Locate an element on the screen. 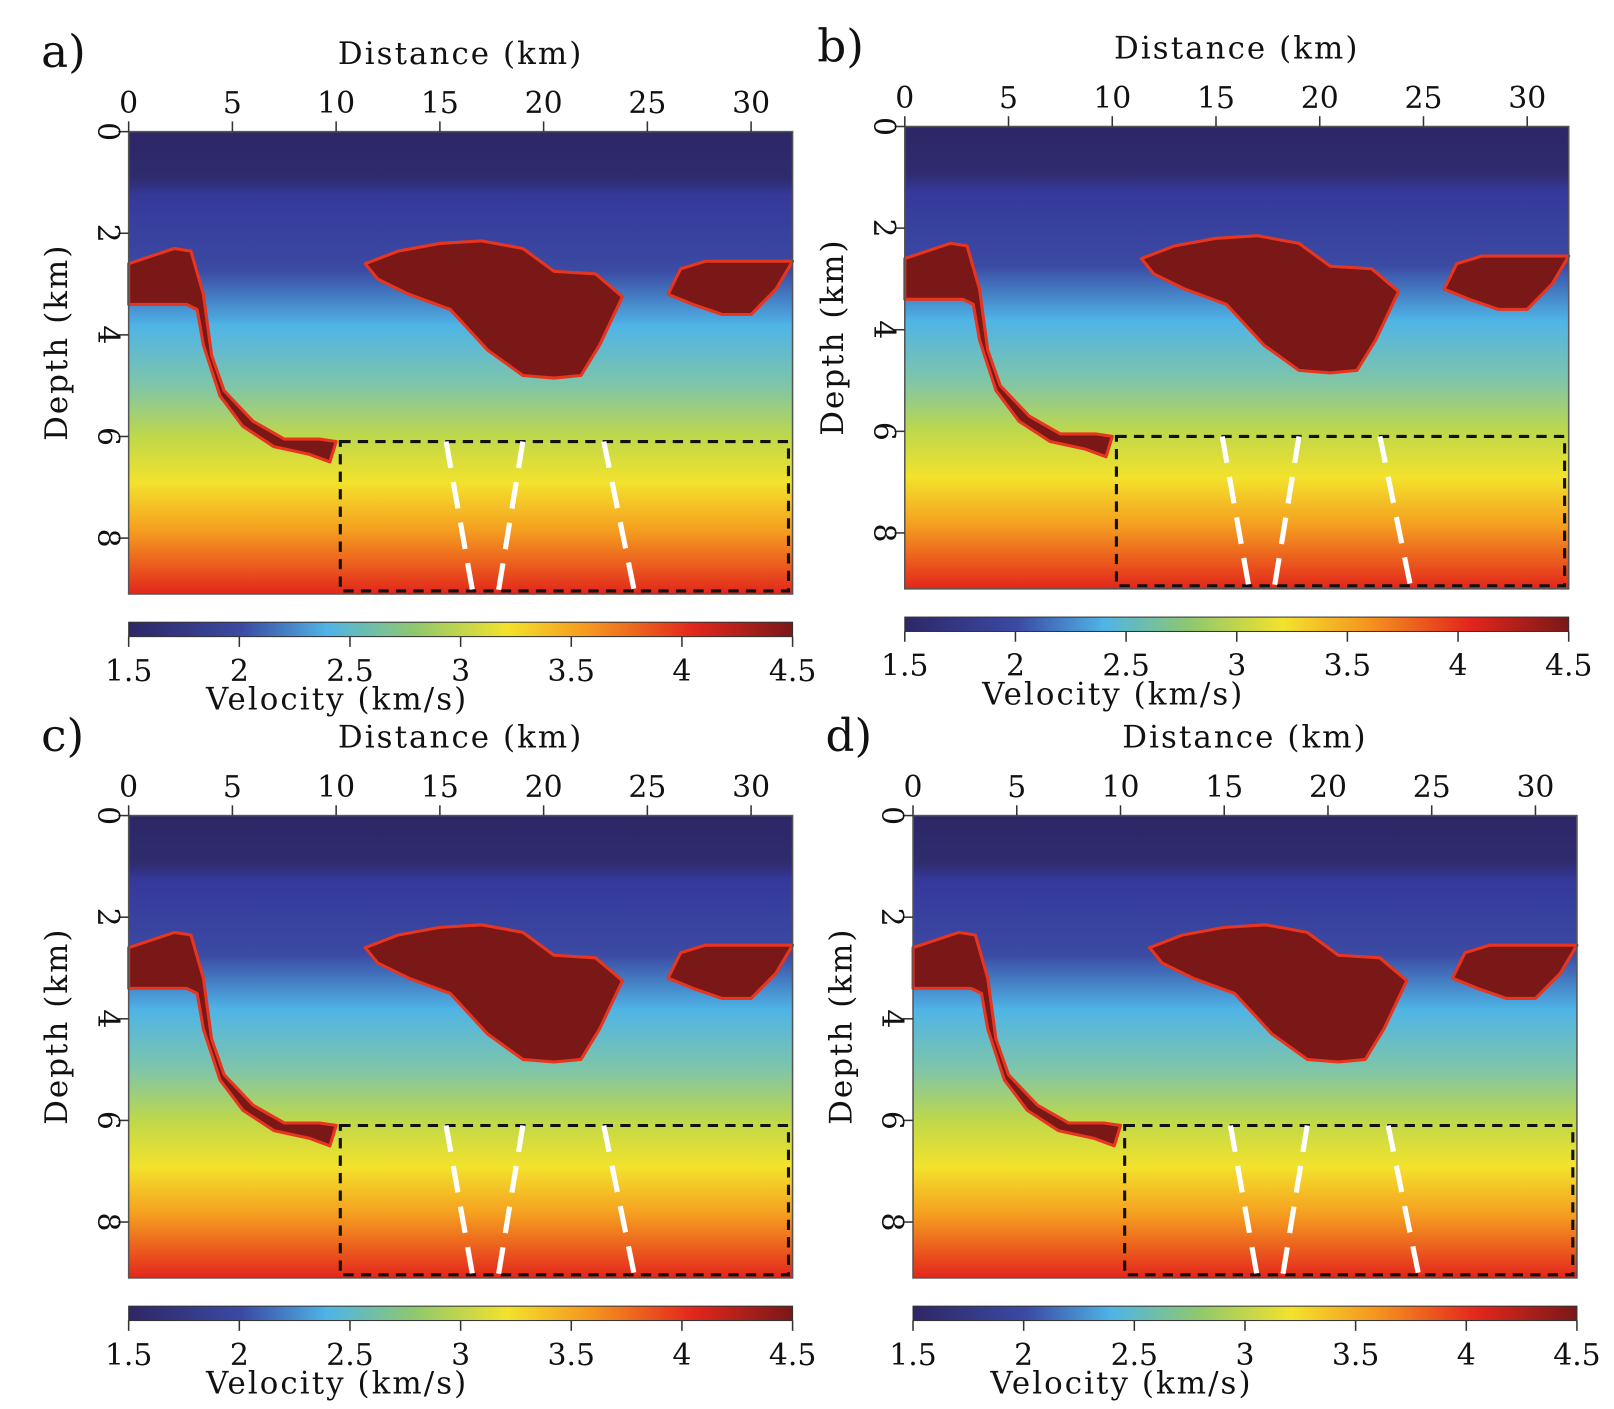  panel-label: a) is located at coordinates (63, 51).